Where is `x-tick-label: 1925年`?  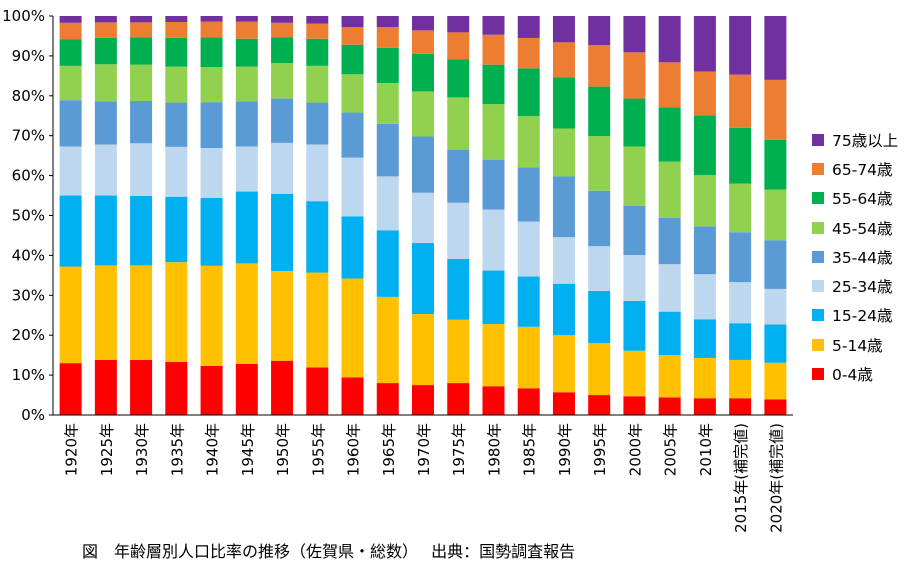
x-tick-label: 1925年 is located at coordinates (107, 449).